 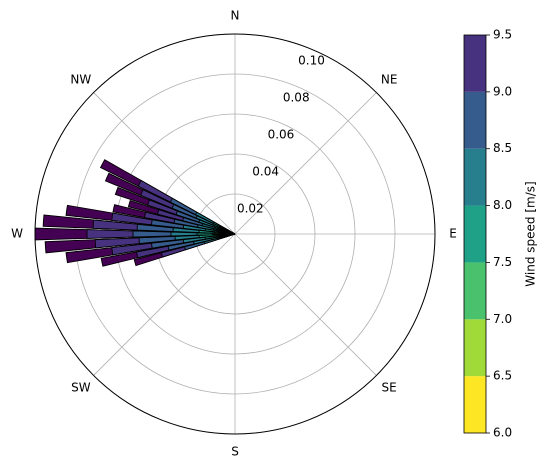 What do you see at coordinates (502, 148) in the screenshot?
I see `colorbar-tick-label: 8.5` at bounding box center [502, 148].